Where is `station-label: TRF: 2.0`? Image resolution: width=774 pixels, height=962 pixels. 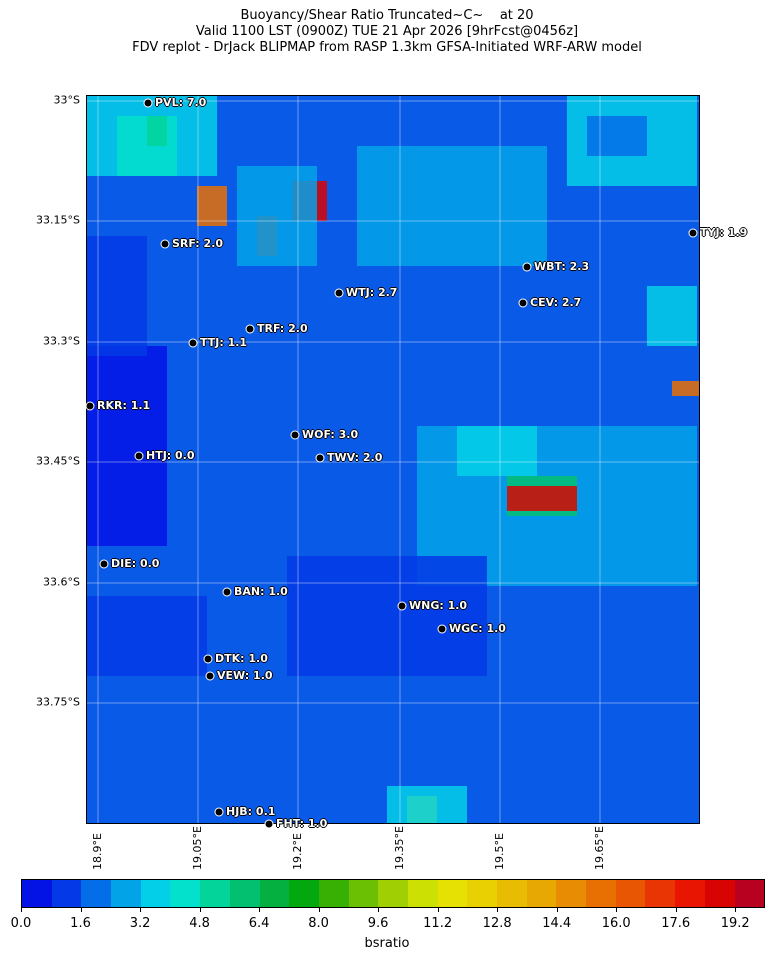
station-label: TRF: 2.0 is located at coordinates (282, 328).